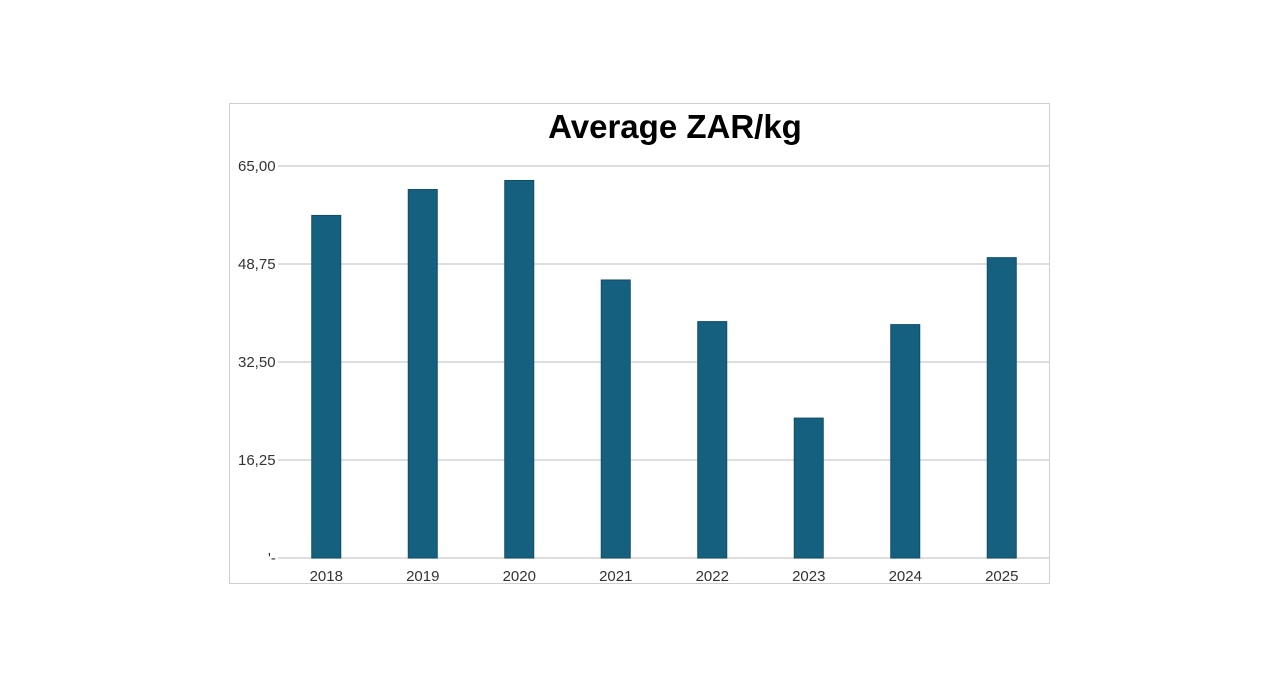  Describe the element at coordinates (257, 460) in the screenshot. I see `y-tick-label: 16,25` at that location.